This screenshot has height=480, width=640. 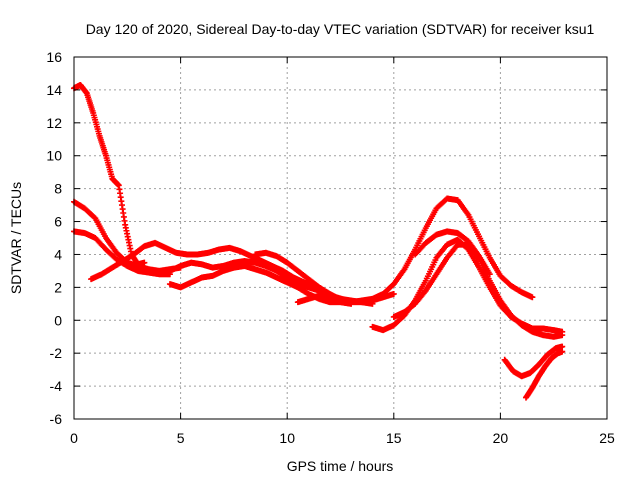 What do you see at coordinates (607, 438) in the screenshot?
I see `x-tick-label: 25` at bounding box center [607, 438].